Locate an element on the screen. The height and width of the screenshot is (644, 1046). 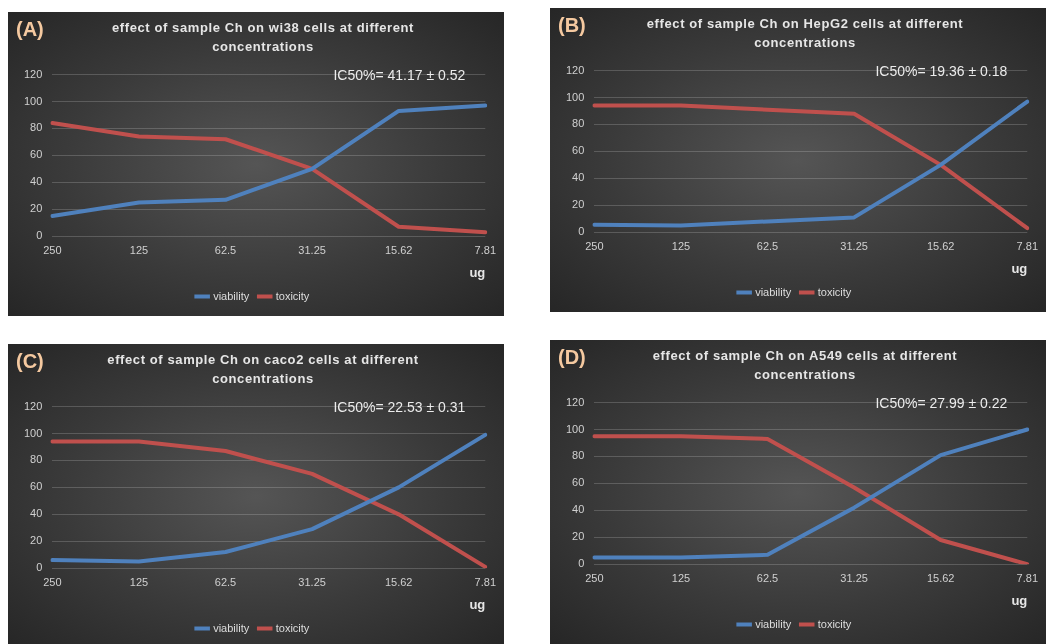
text: (A) is located at coordinates (30, 29).